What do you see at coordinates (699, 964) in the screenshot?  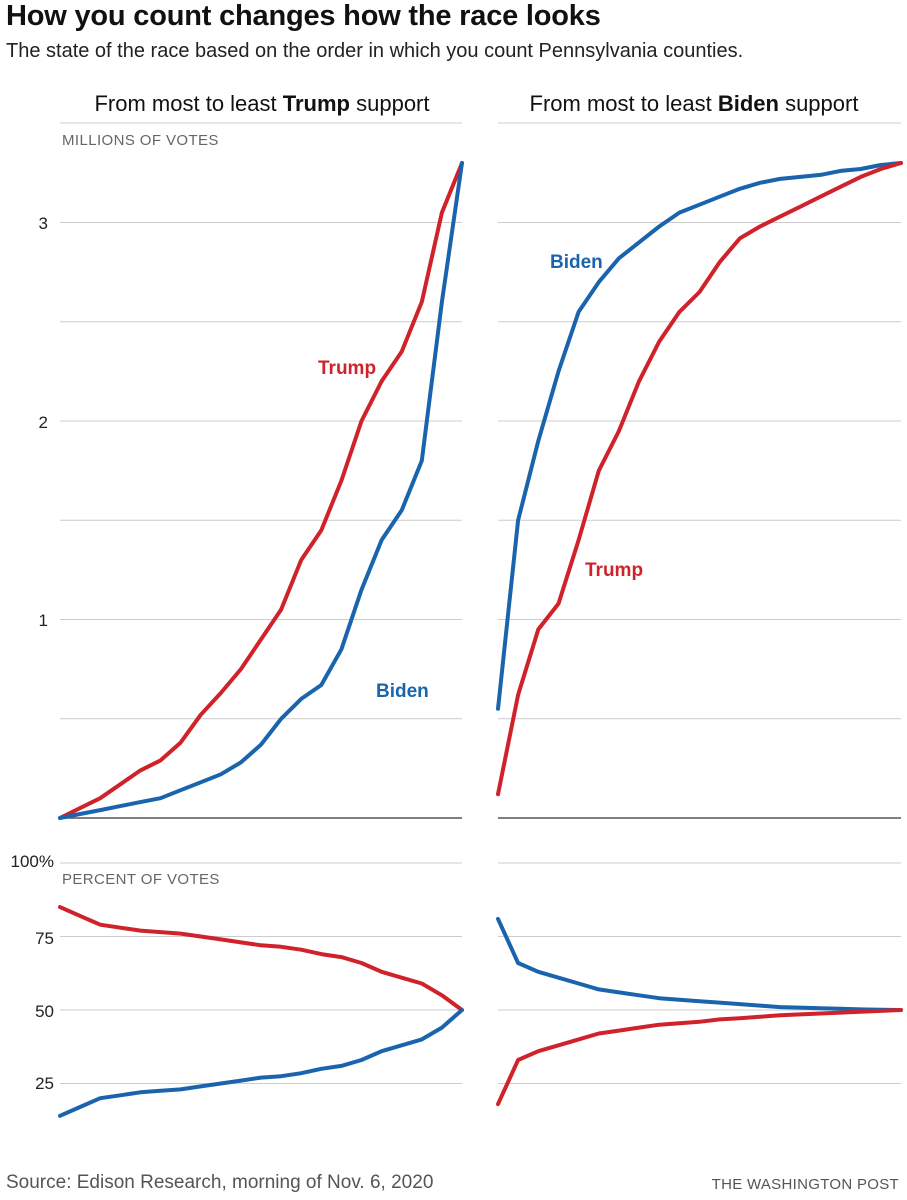 I see `biden-line-bottom-right` at bounding box center [699, 964].